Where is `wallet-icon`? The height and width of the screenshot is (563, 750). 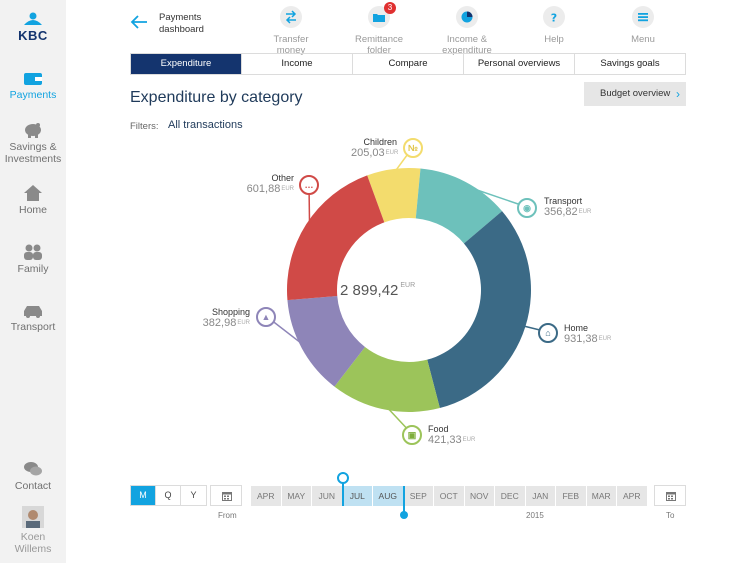
wallet-icon is located at coordinates (33, 79).